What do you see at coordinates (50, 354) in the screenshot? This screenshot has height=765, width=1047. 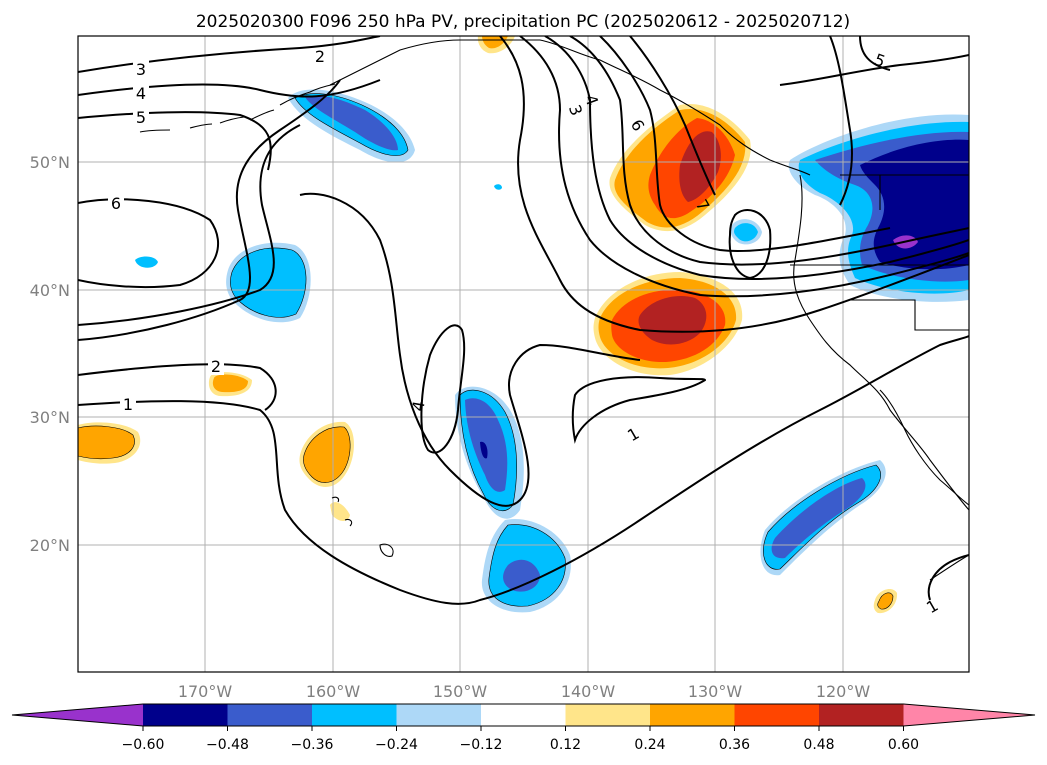 I see `latitude-labels: 50°N 40°N 30°N 20°N` at bounding box center [50, 354].